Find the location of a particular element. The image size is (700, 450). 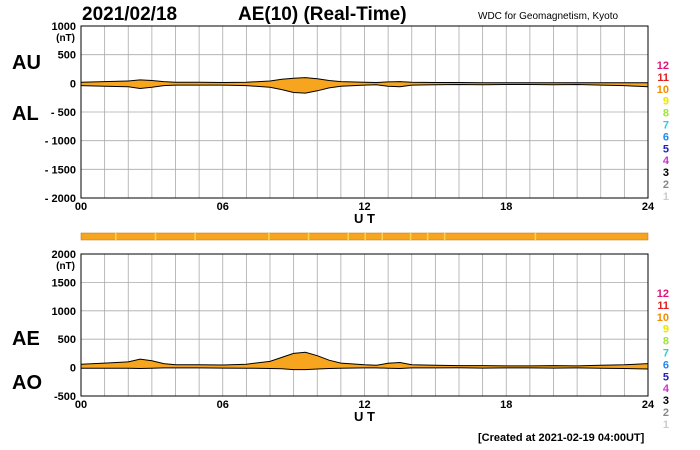

y-tick-label: - 2000 is located at coordinates (60, 199).